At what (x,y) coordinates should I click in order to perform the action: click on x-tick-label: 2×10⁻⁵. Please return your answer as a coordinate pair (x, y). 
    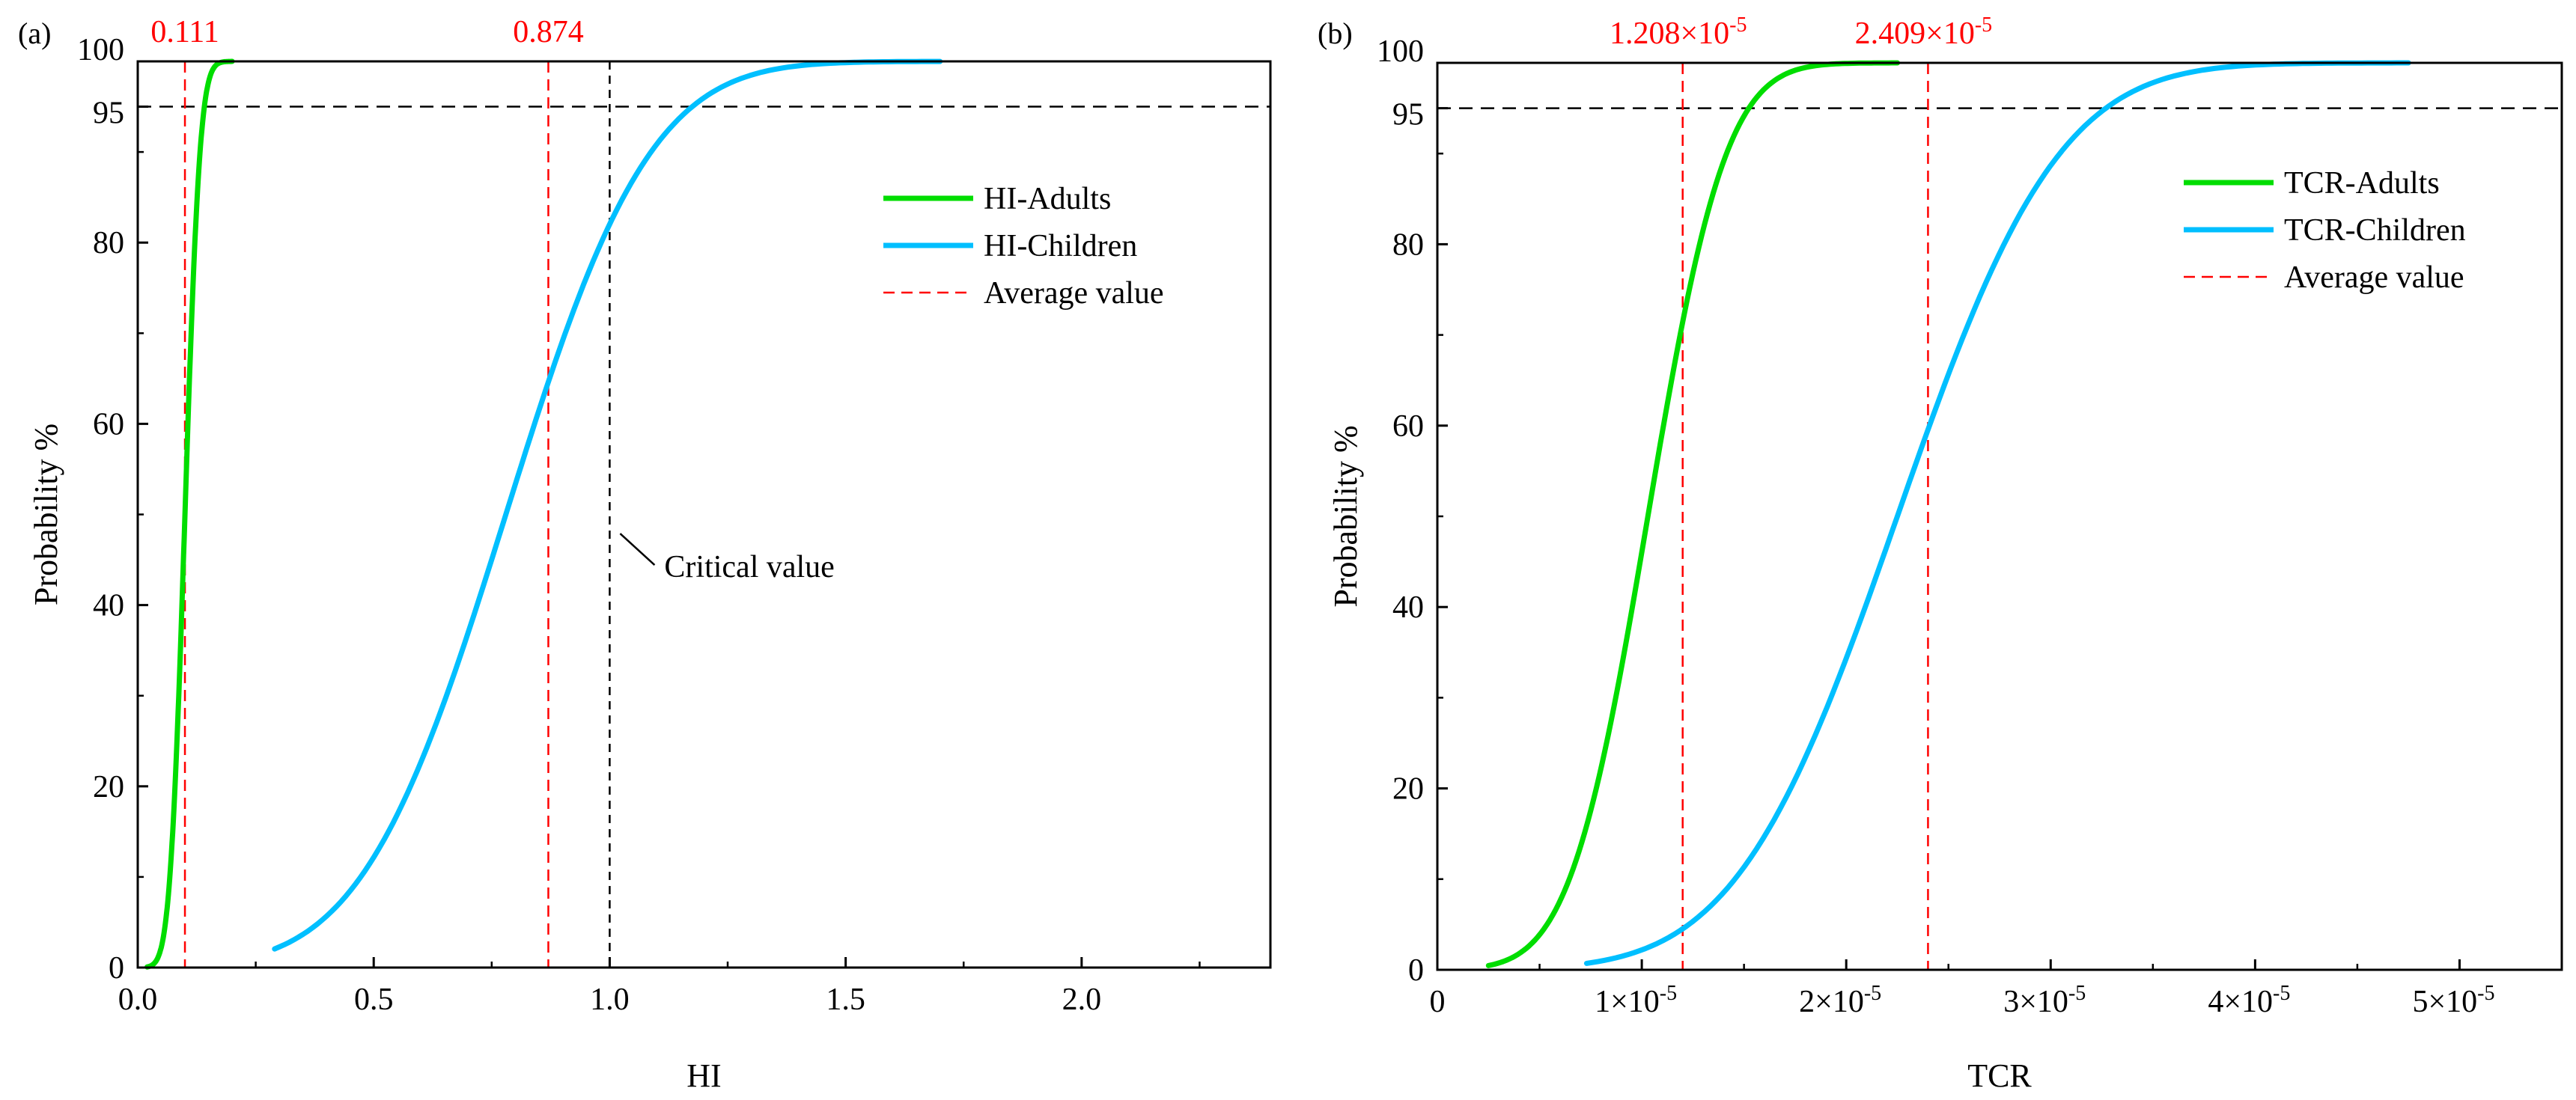
    Looking at the image, I should click on (1840, 1000).